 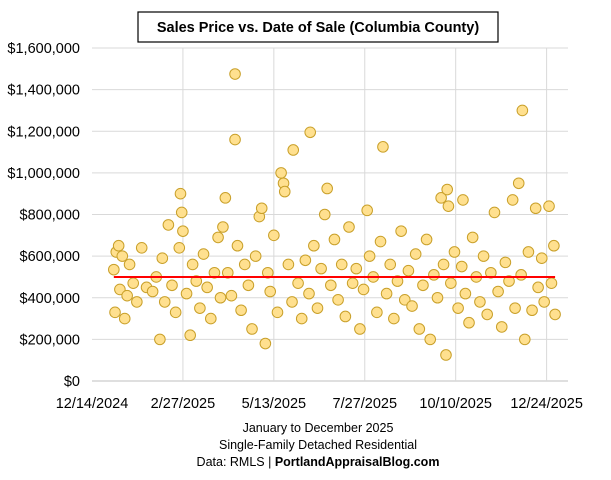 I want to click on x-label-line-2: Single-Family Detached Residential, so click(x=318, y=445).